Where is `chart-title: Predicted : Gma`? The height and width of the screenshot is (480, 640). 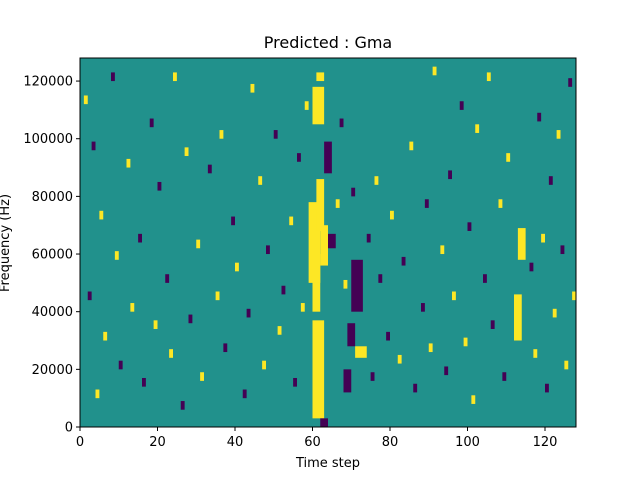
chart-title: Predicted : Gma is located at coordinates (328, 42).